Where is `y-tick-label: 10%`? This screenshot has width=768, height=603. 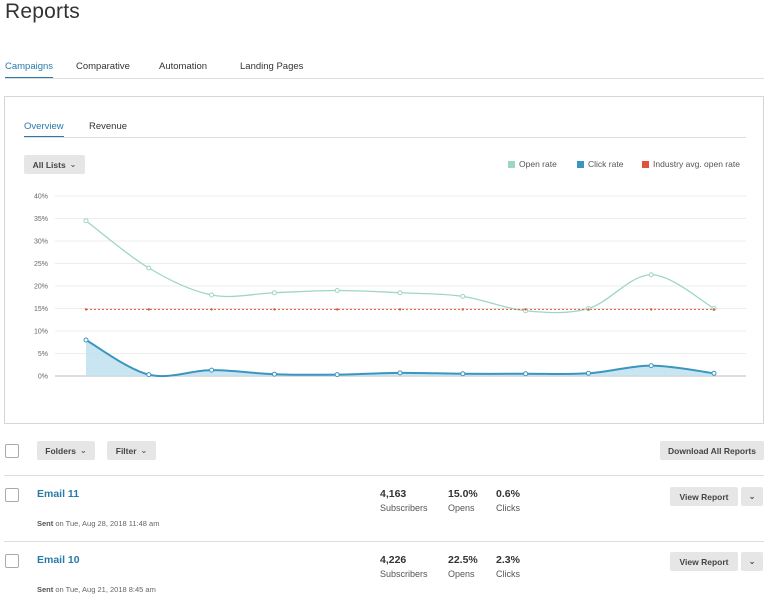 y-tick-label: 10% is located at coordinates (41, 332).